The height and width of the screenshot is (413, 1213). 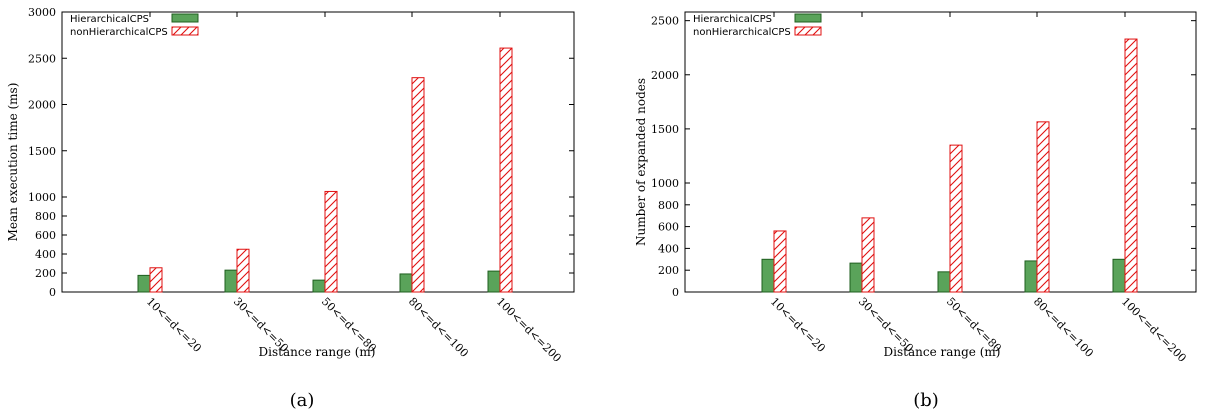 I want to click on panel-caption: (b), so click(x=926, y=400).